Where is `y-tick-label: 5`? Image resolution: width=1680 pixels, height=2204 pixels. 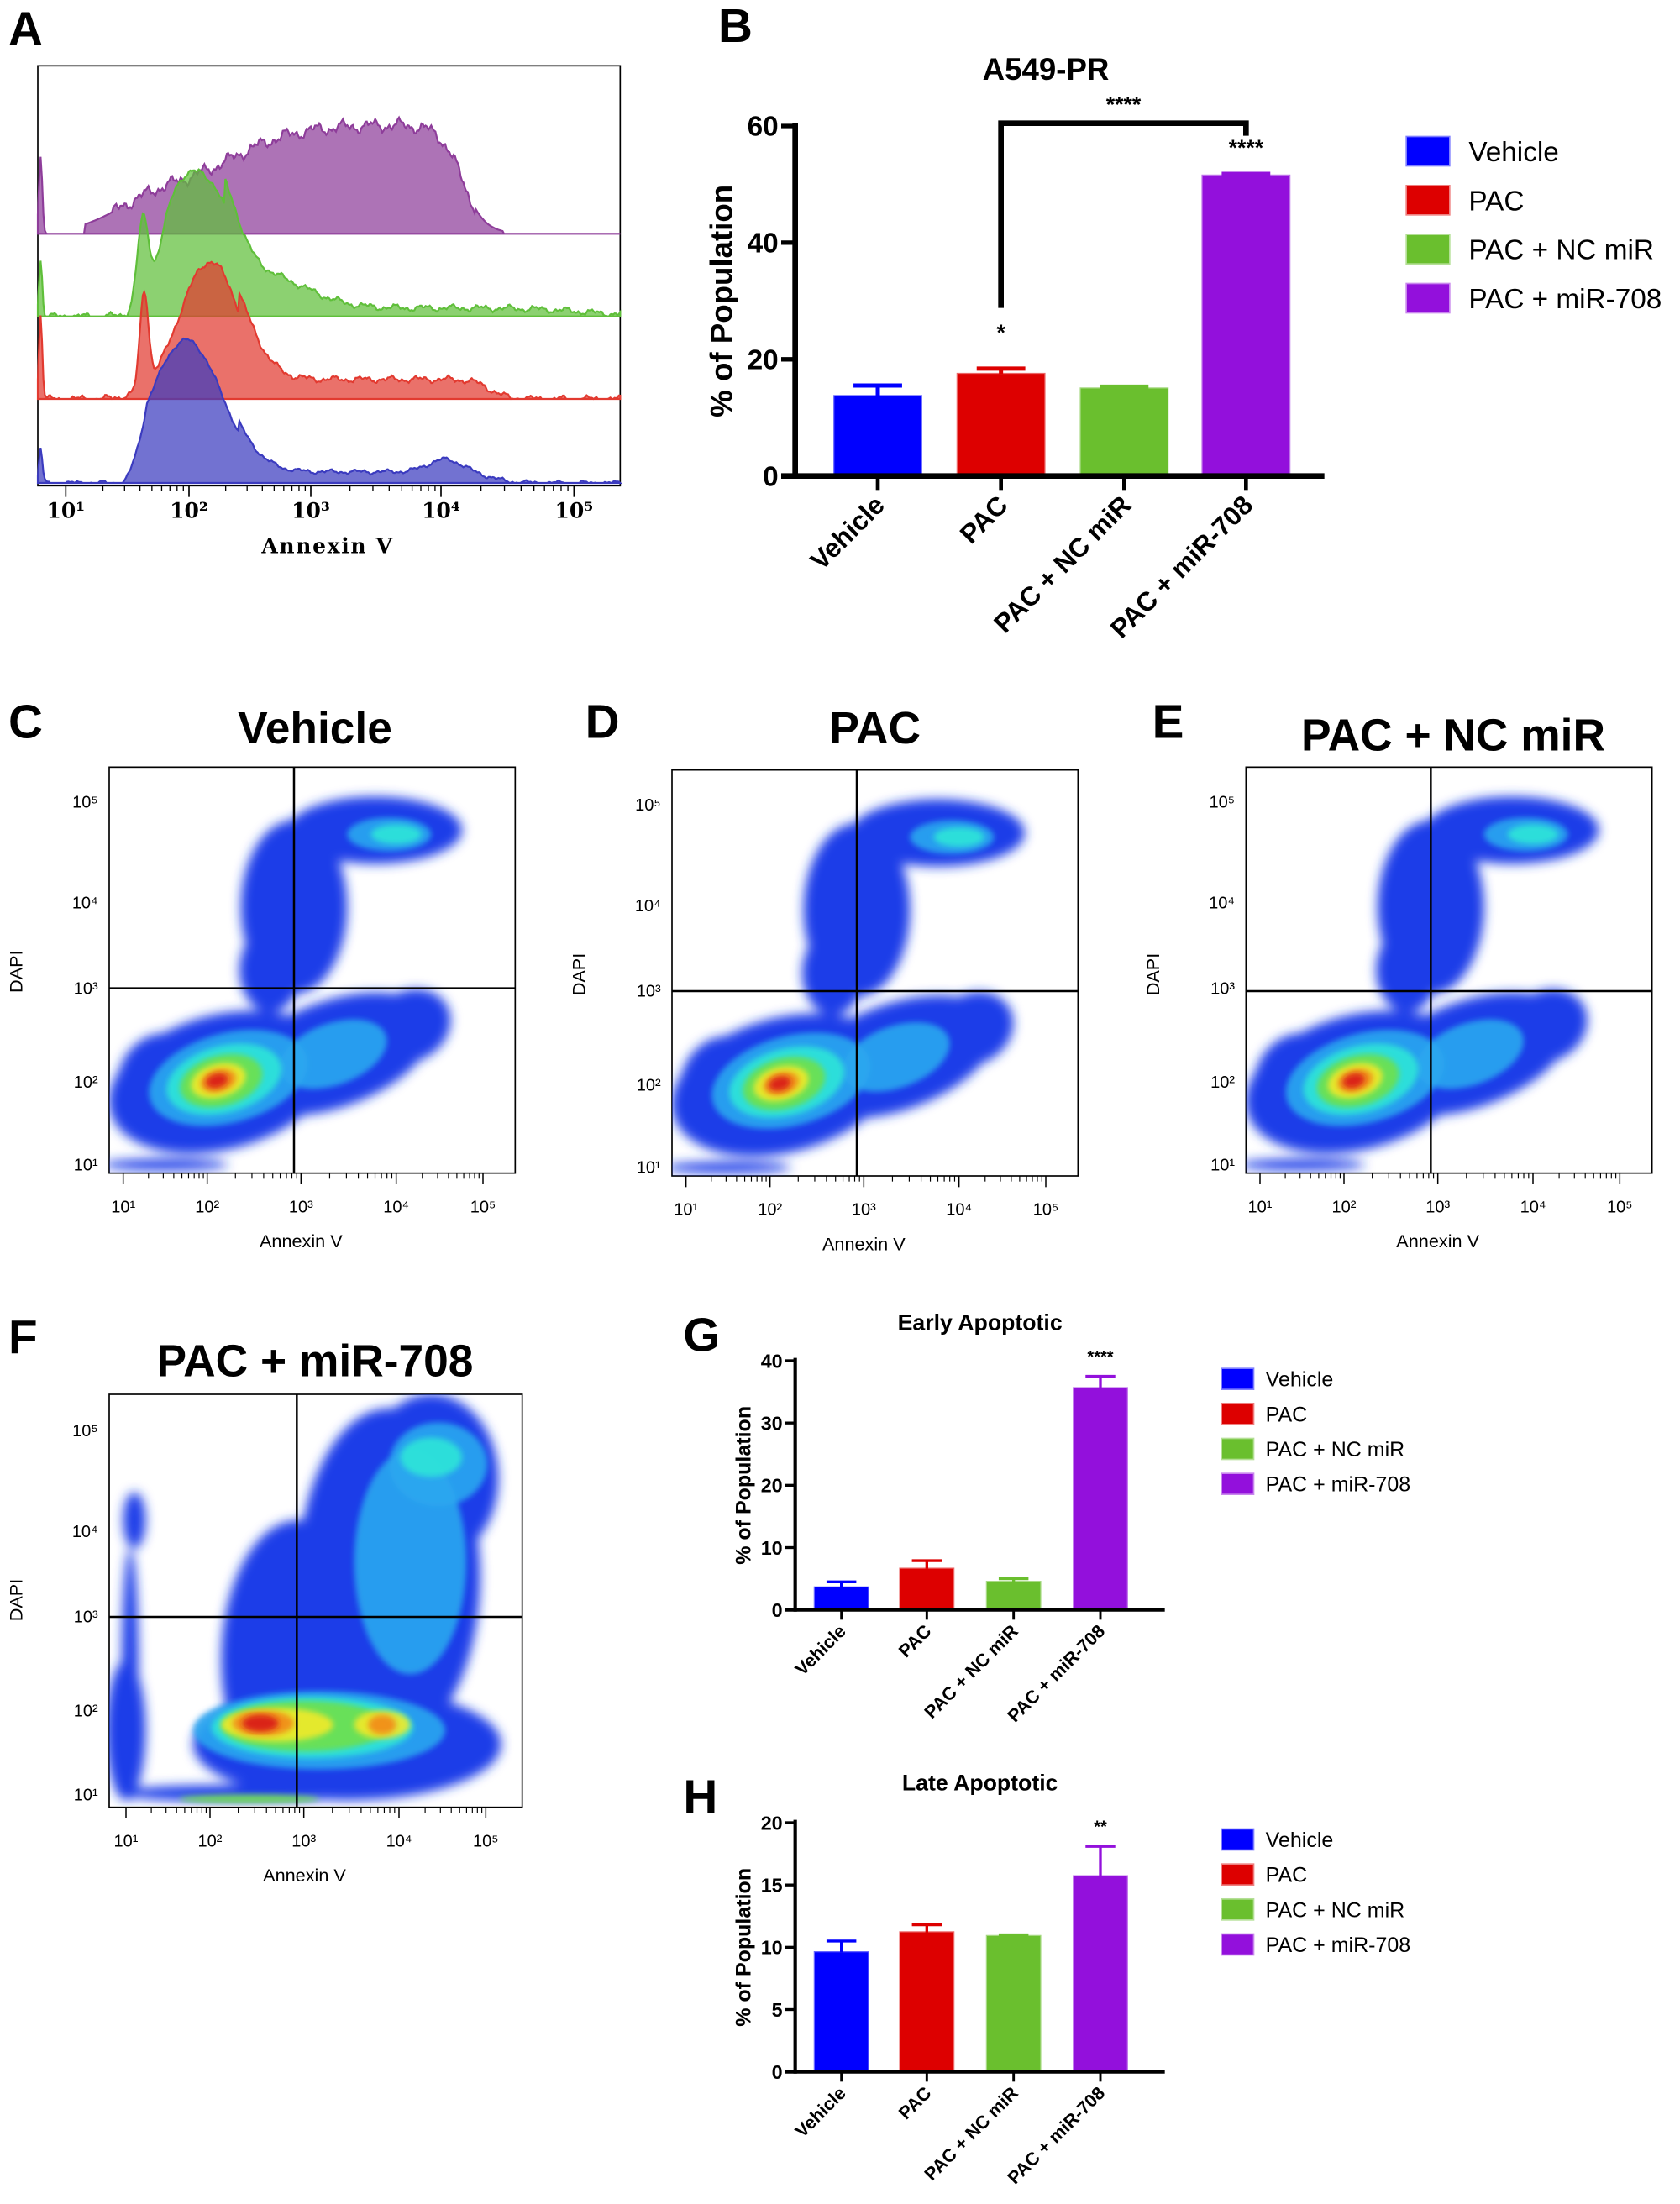 y-tick-label: 5 is located at coordinates (777, 2010).